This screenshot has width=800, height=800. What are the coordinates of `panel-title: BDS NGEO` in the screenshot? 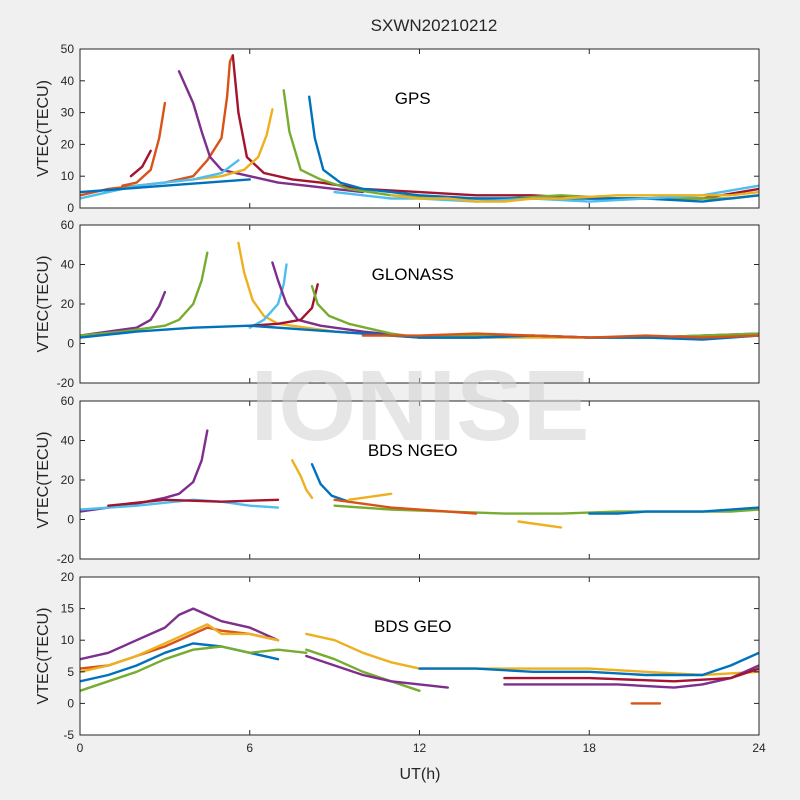 It's located at (413, 450).